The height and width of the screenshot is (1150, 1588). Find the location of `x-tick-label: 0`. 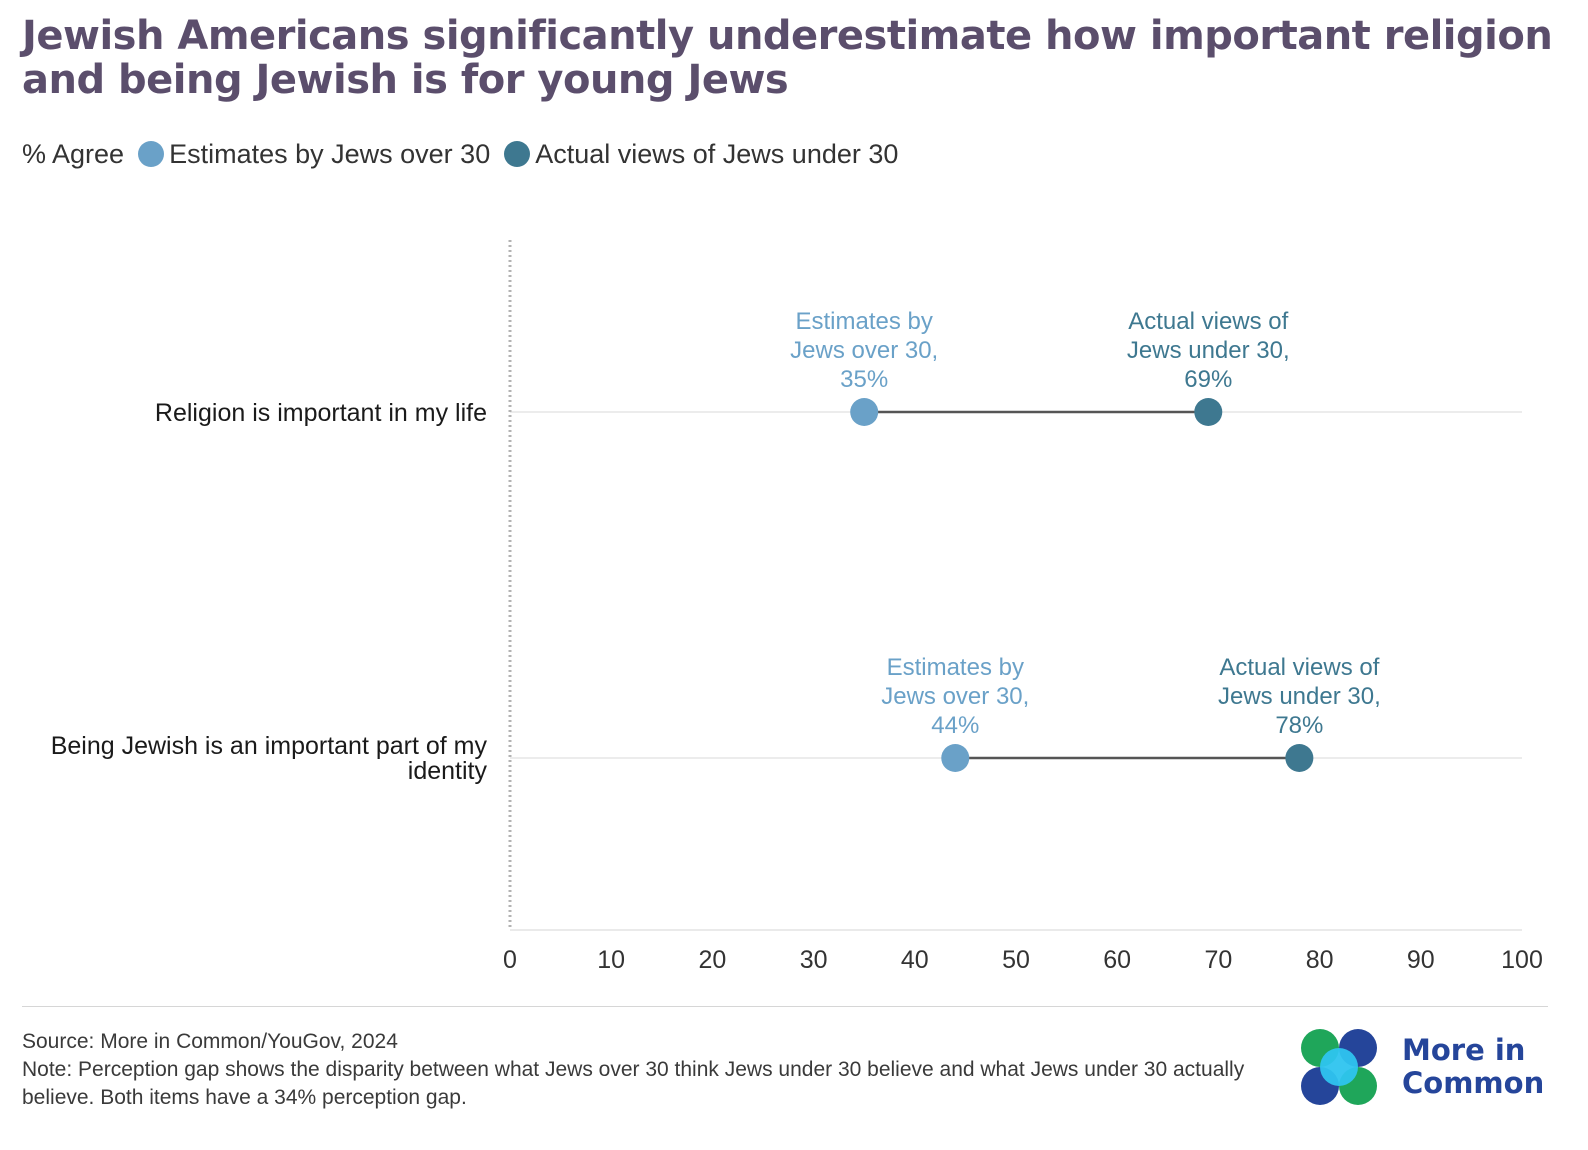

x-tick-label: 0 is located at coordinates (510, 960).